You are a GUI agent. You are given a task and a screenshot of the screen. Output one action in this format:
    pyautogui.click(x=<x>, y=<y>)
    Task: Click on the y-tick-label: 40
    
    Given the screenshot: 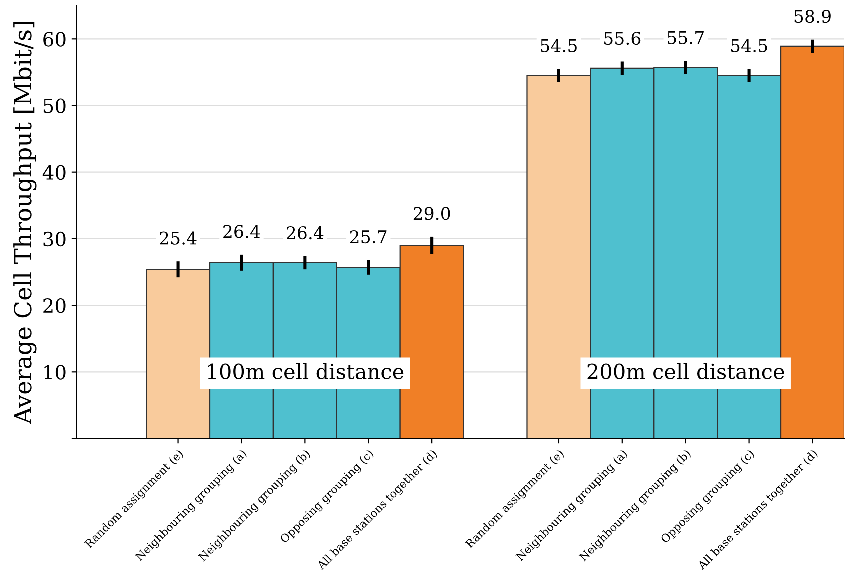 What is the action you would take?
    pyautogui.click(x=54, y=172)
    